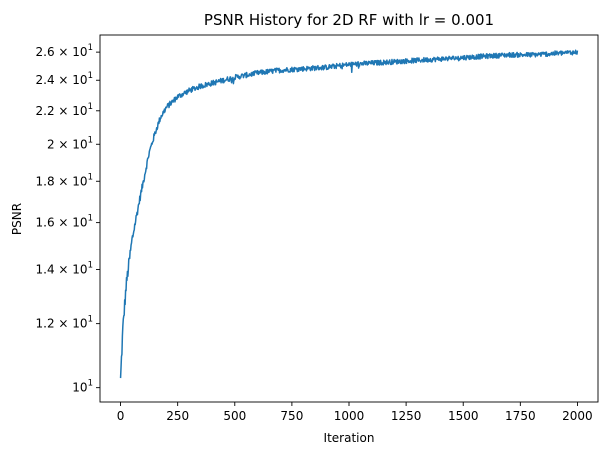  What do you see at coordinates (64, 180) in the screenshot?
I see `y-tick-label: 1.8 × 10¹` at bounding box center [64, 180].